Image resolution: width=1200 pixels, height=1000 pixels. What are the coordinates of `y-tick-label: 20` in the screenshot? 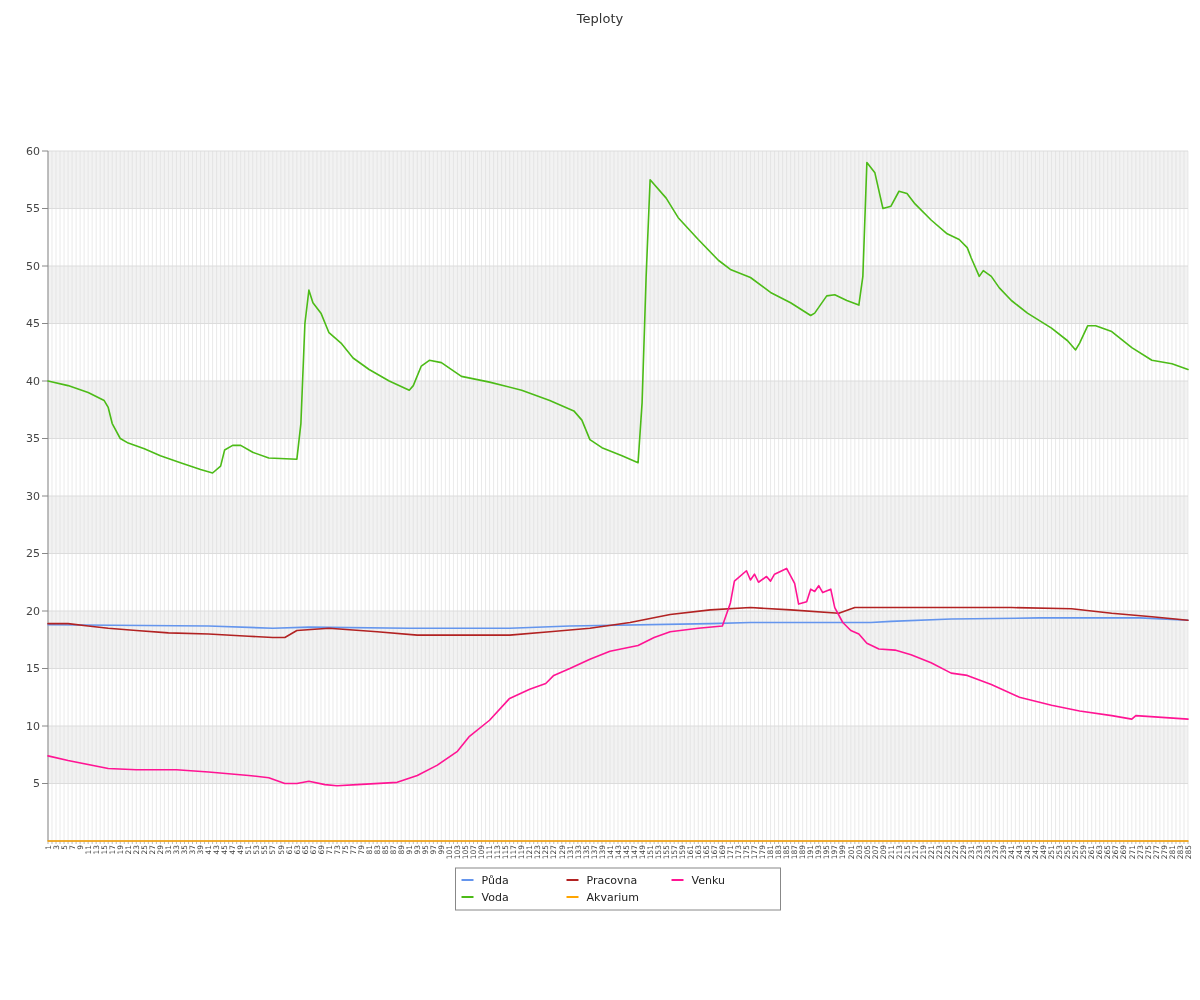 It's located at (33, 611).